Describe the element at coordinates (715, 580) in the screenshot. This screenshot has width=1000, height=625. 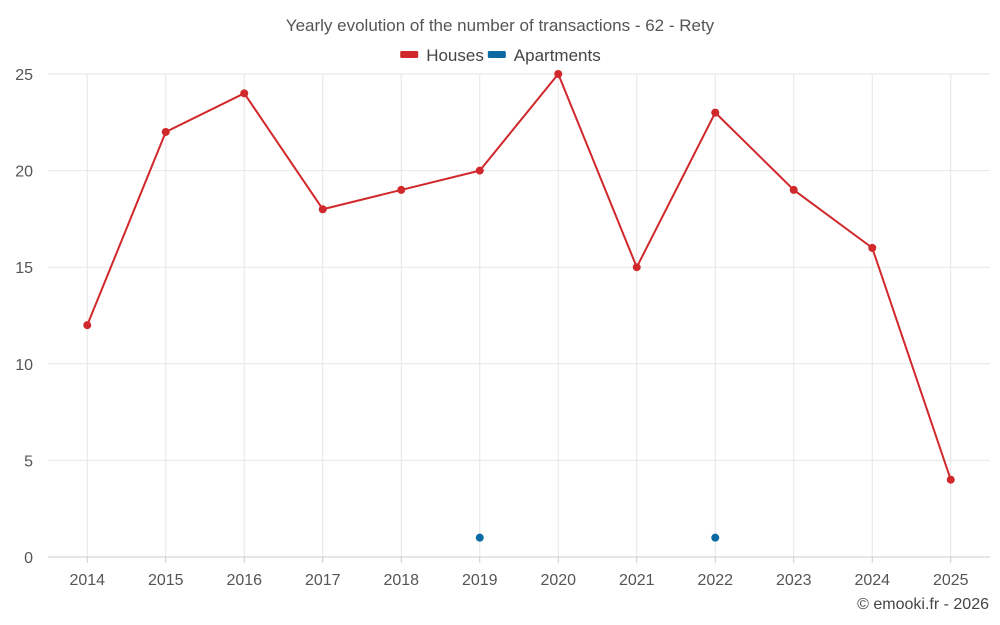
I see `x-tick-label: 2022` at that location.